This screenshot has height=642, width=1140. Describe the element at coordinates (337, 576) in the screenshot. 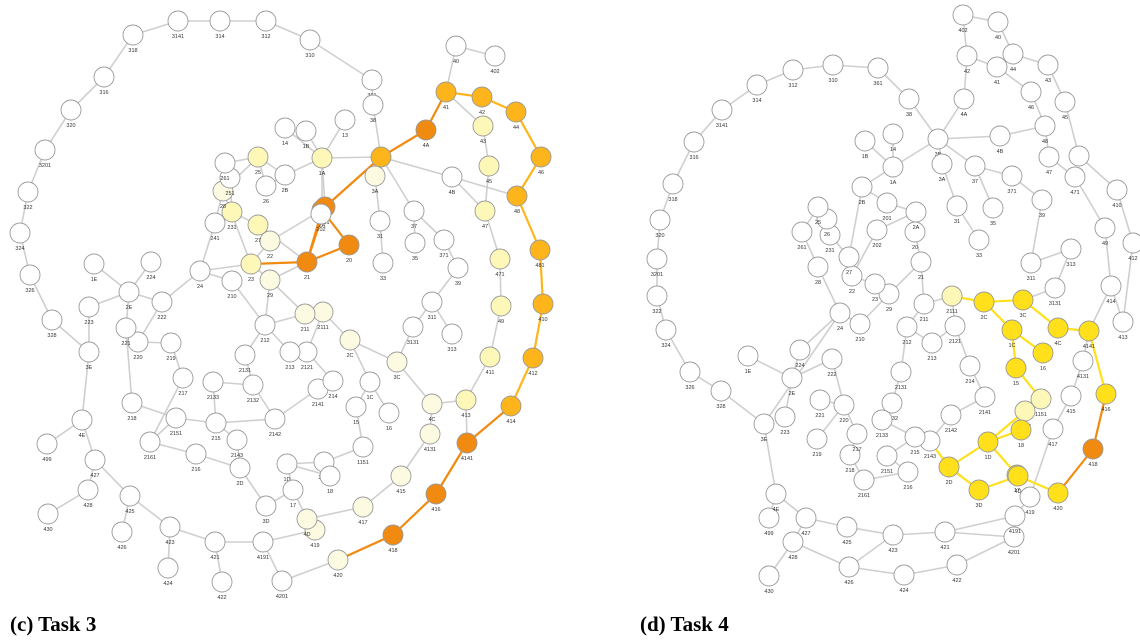

I see `node-label: 420` at that location.